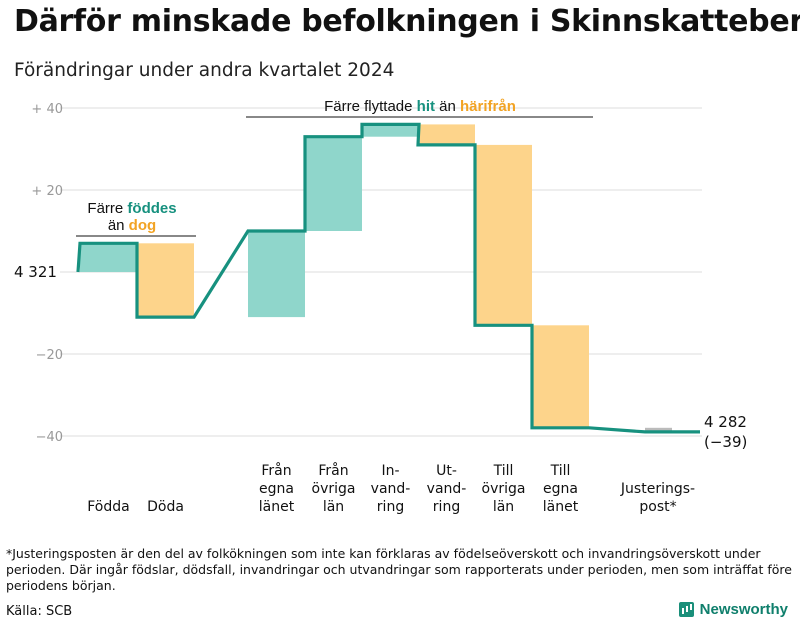 Image resolution: width=800 pixels, height=625 pixels. What do you see at coordinates (334, 488) in the screenshot?
I see `category-label: Från övriga län` at bounding box center [334, 488].